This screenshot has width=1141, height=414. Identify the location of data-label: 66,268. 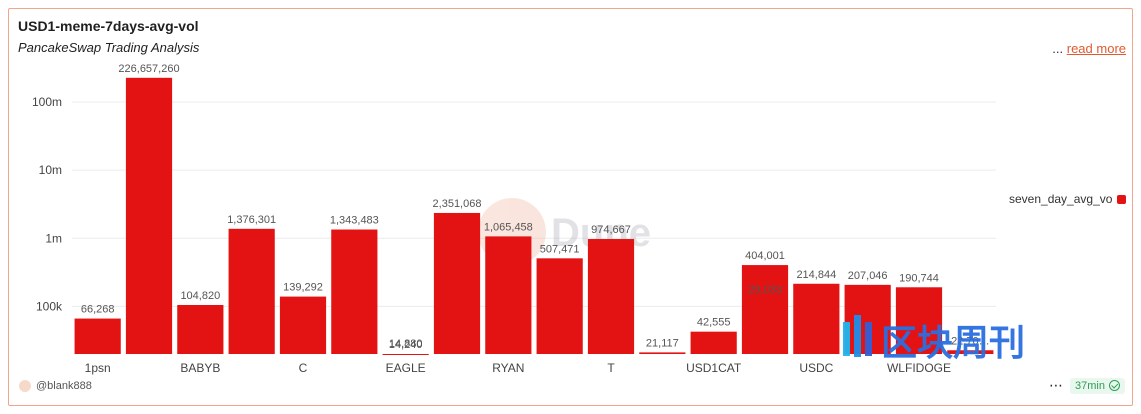
(98, 310).